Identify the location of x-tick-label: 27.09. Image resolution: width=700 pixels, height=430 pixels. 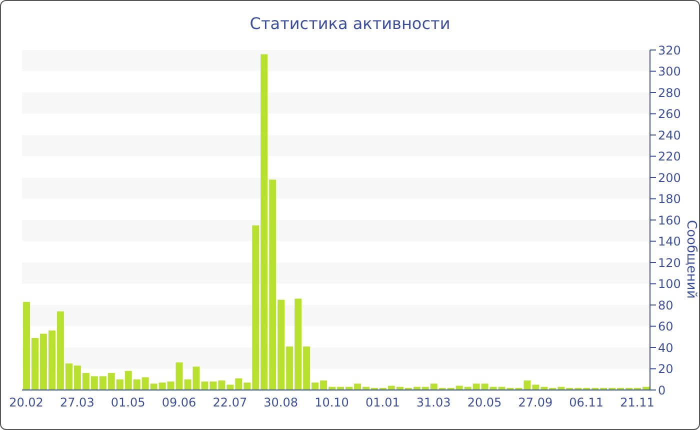
(535, 403).